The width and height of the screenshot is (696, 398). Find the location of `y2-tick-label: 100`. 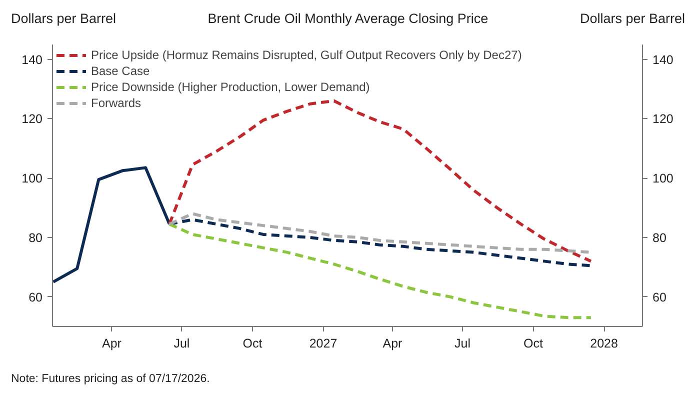

y2-tick-label: 100 is located at coordinates (663, 179).